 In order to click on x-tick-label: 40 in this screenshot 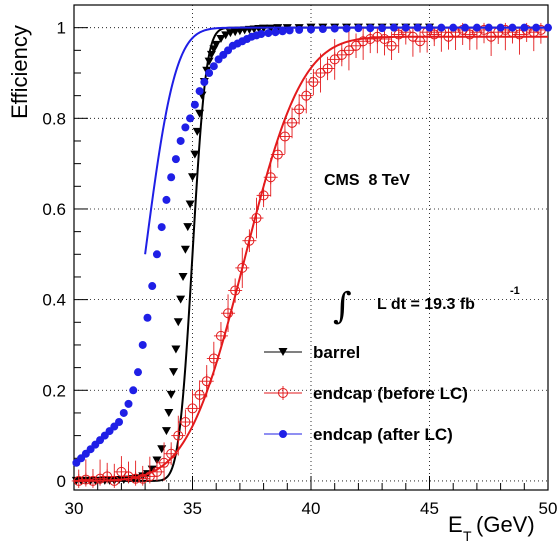, I will do `click(311, 508)`.